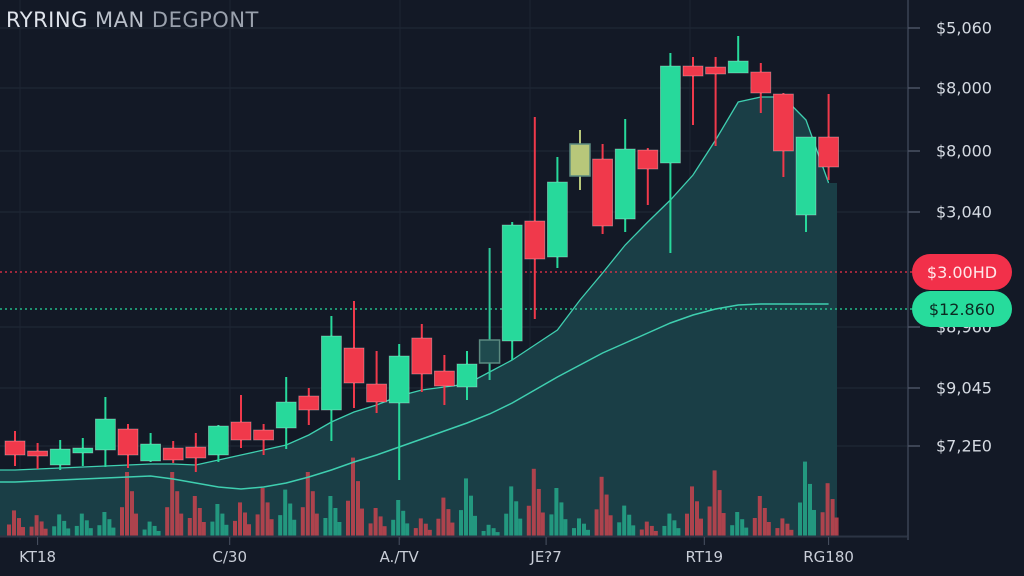  What do you see at coordinates (964, 446) in the screenshot?
I see `y-tick-label: $7,2E0` at bounding box center [964, 446].